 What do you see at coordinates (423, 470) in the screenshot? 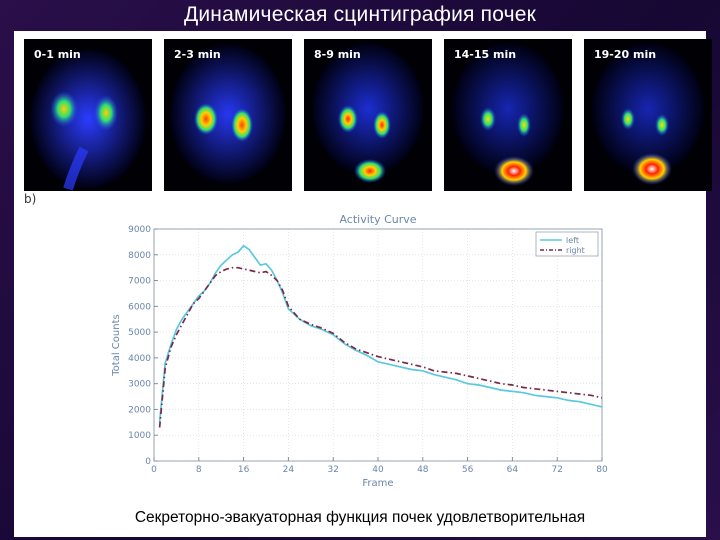
I see `x-tick-label: 48` at bounding box center [423, 470].